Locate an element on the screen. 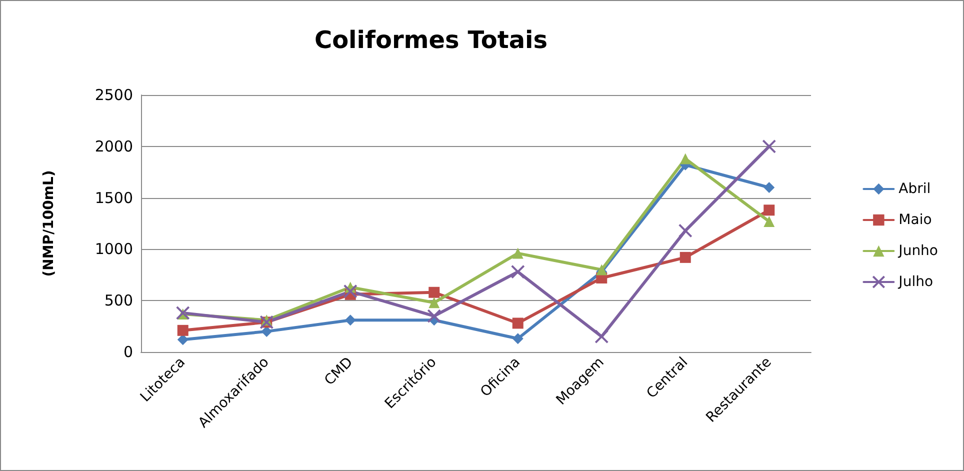 Image resolution: width=964 pixels, height=471 pixels. legend-label: Junho is located at coordinates (918, 251).